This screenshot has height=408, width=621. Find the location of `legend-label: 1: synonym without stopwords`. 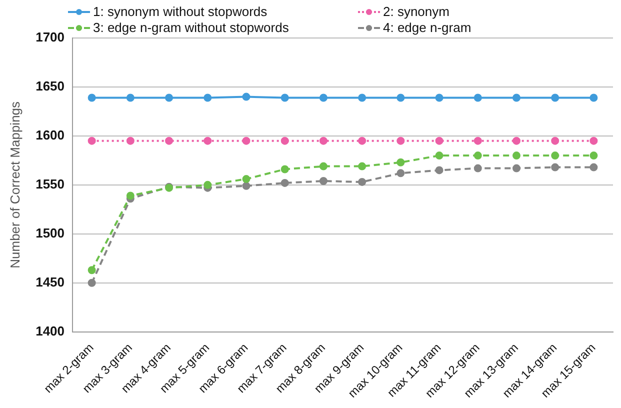

legend-label: 1: synonym without stopwords is located at coordinates (180, 11).